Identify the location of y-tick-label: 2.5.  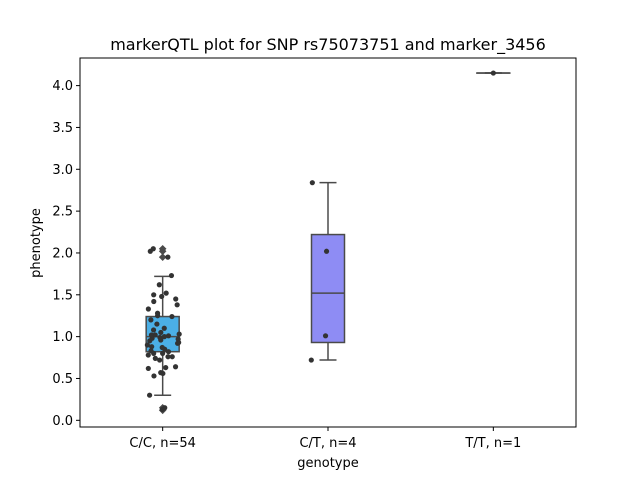
(62, 212).